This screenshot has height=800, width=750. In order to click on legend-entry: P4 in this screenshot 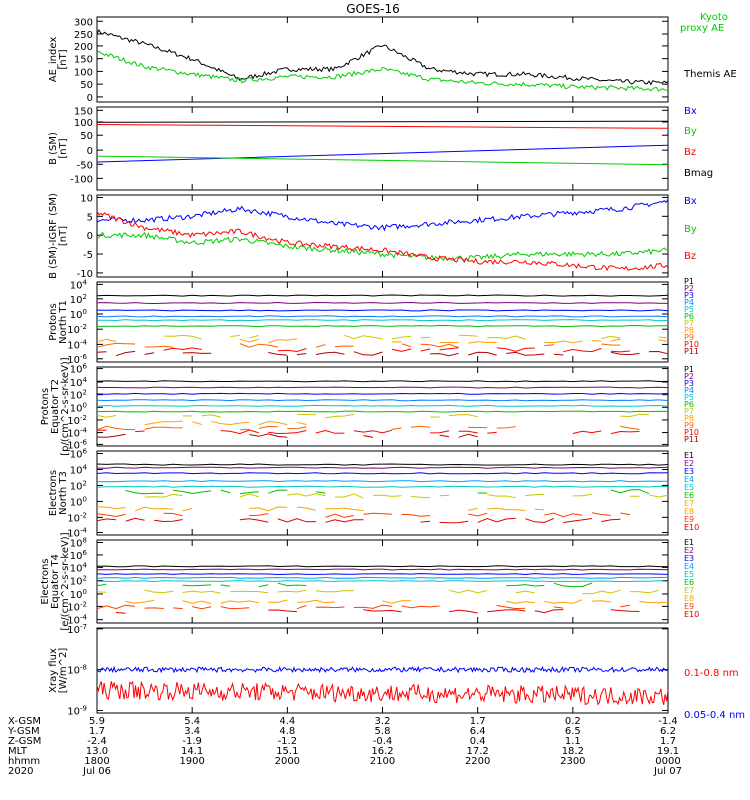, I will do `click(689, 390)`.